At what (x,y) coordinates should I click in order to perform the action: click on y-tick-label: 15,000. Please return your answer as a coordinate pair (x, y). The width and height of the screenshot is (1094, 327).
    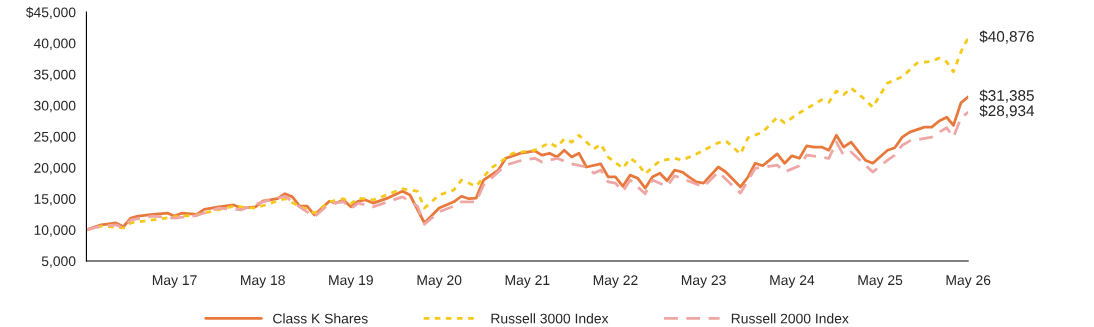
    Looking at the image, I should click on (55, 200).